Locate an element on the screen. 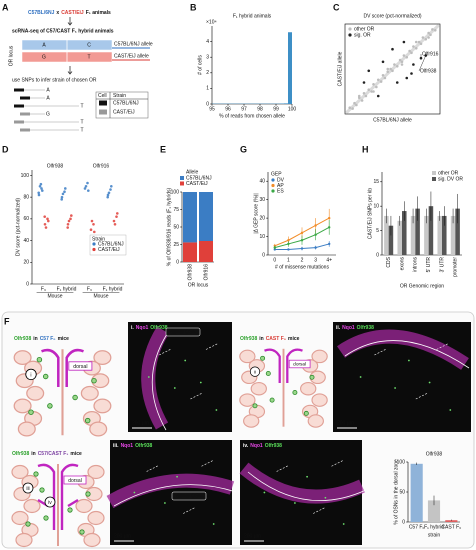  base: A is located at coordinates (44, 45).